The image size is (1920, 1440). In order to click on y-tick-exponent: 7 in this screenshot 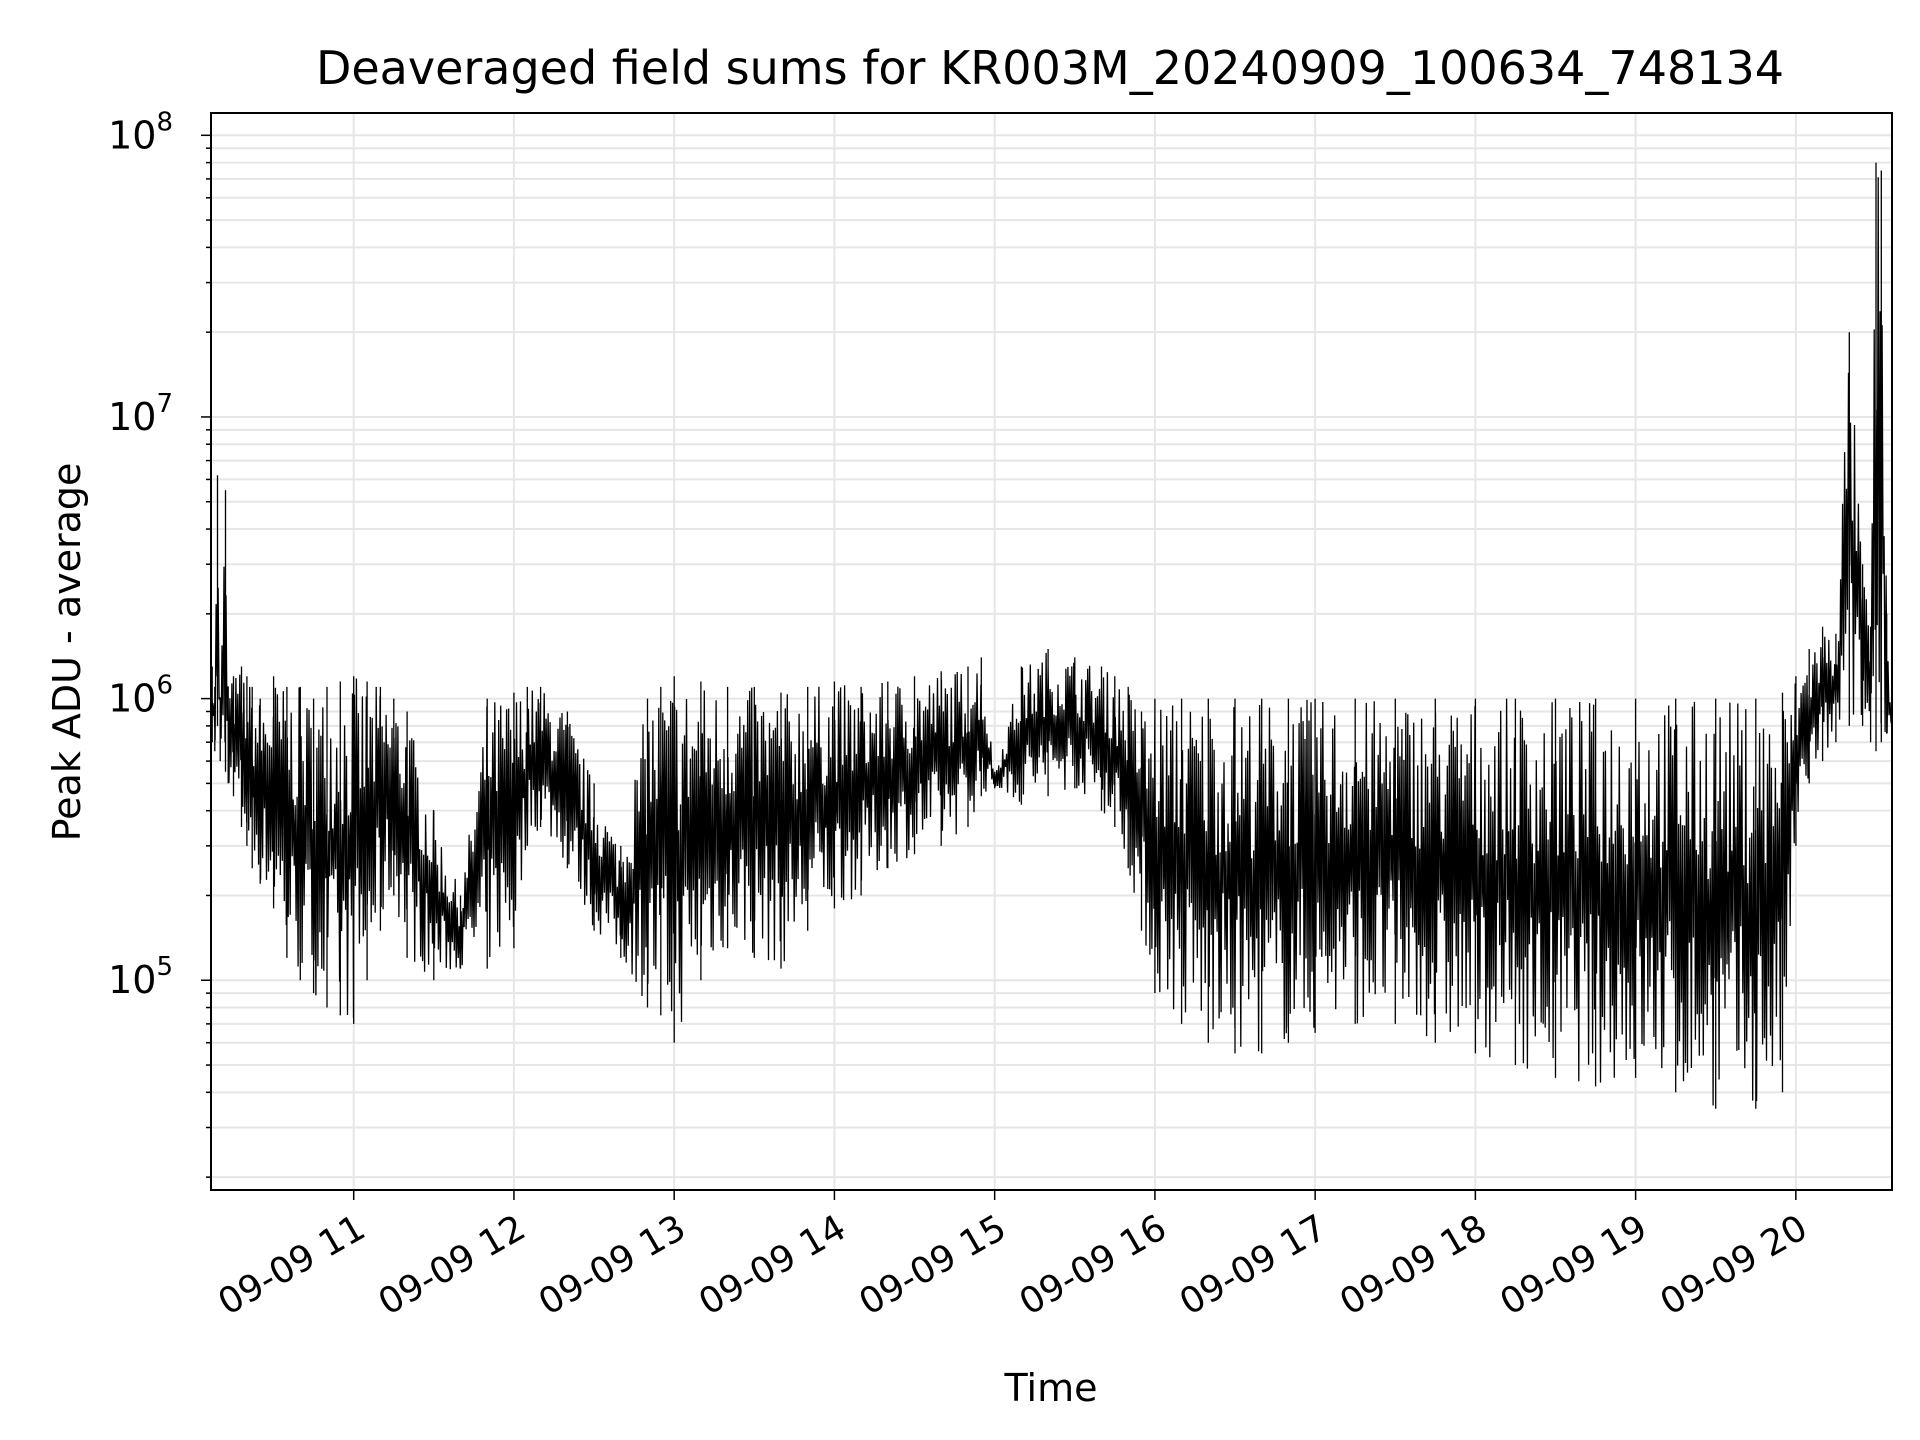, I will do `click(164, 404)`.